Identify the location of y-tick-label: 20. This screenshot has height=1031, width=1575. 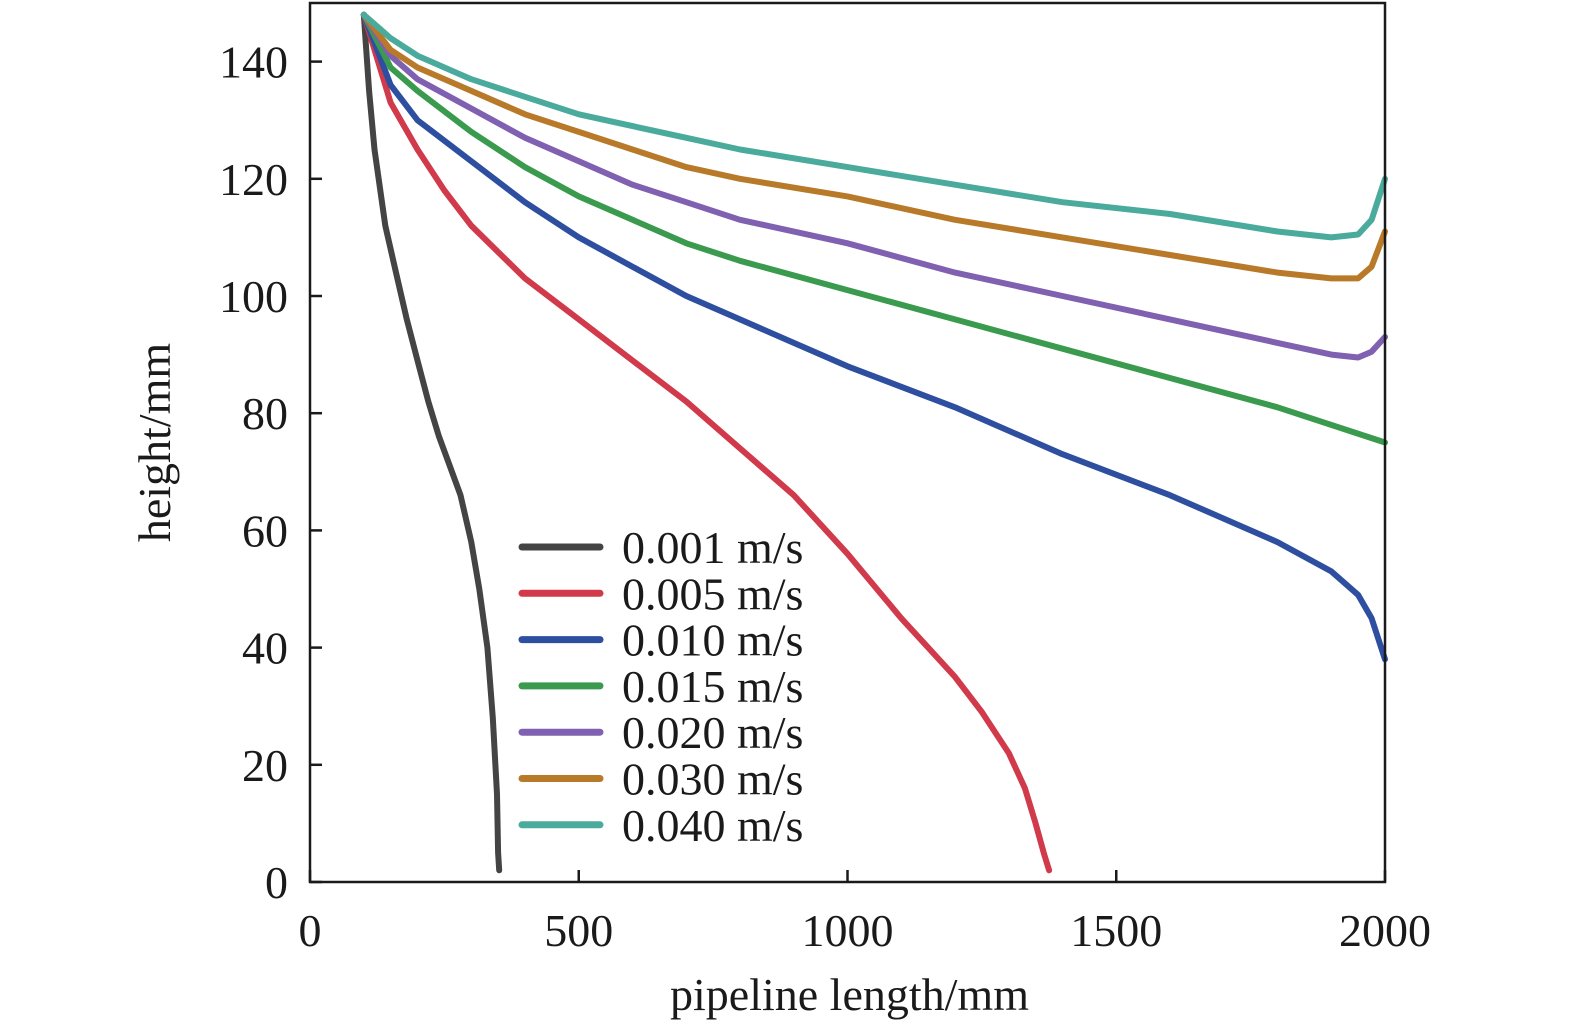
(265, 765).